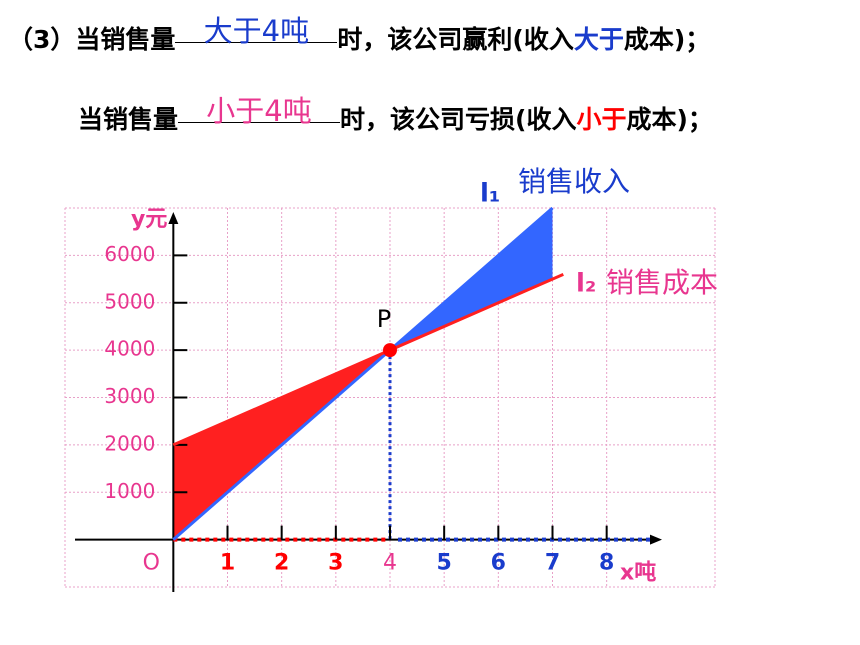  What do you see at coordinates (444, 563) in the screenshot?
I see `x-tick-label: 5` at bounding box center [444, 563].